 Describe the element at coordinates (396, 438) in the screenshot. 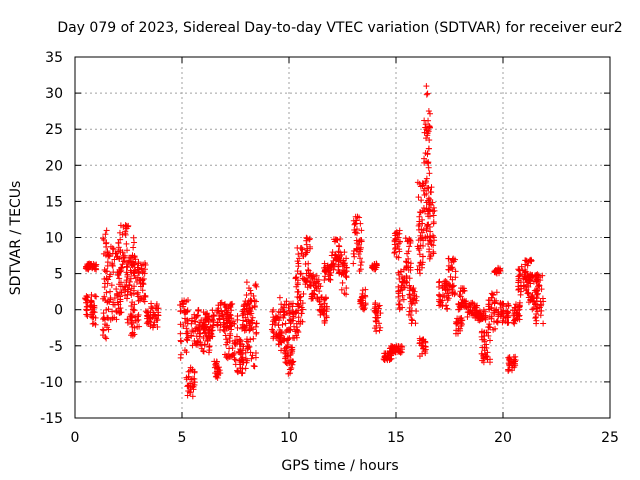

I see `x-tick-label: 15` at that location.